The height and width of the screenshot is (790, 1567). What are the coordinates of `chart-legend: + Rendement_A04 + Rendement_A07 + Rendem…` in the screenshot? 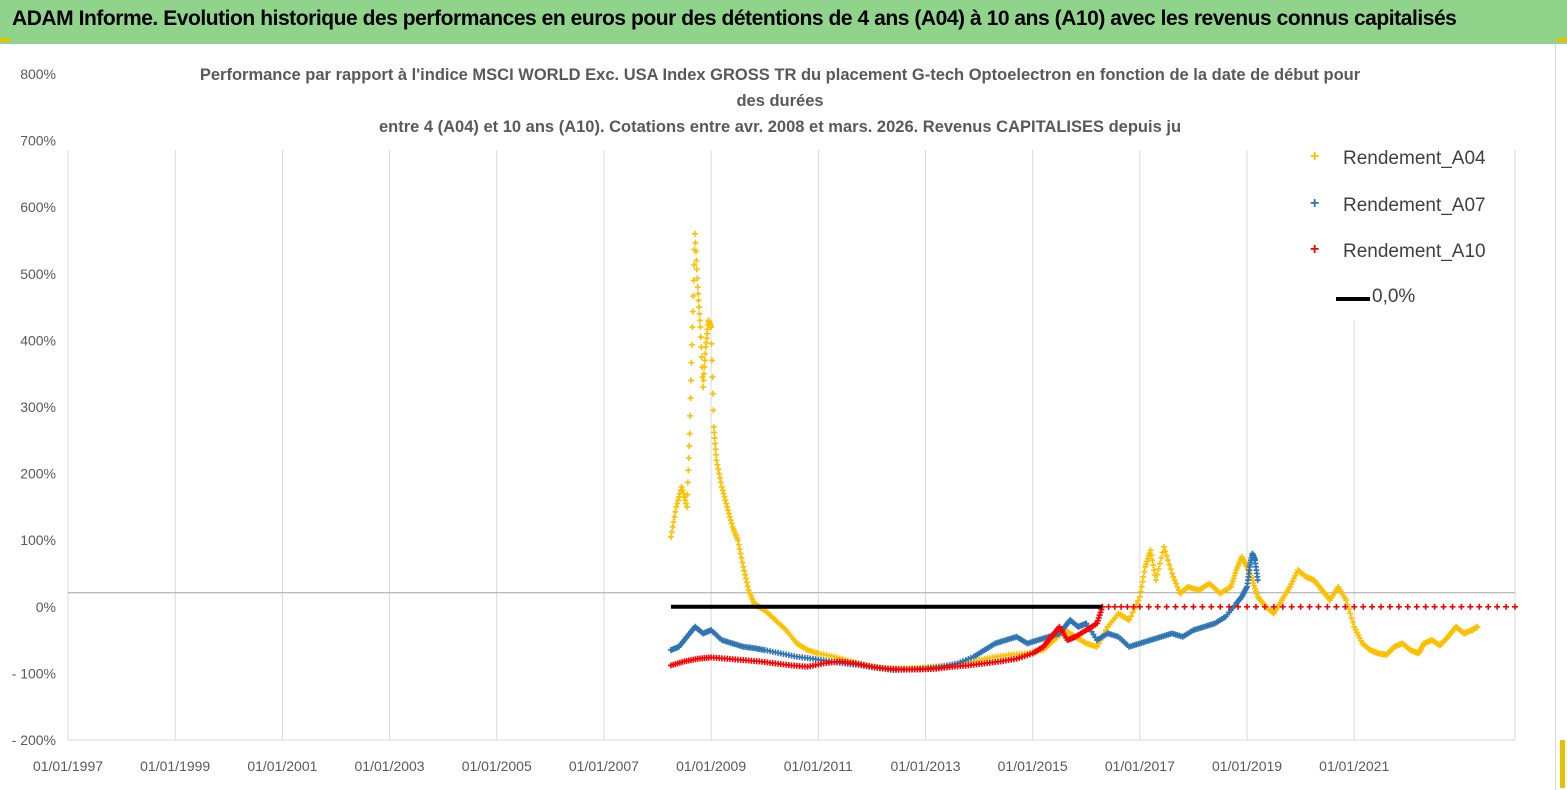 It's located at (1395, 230).